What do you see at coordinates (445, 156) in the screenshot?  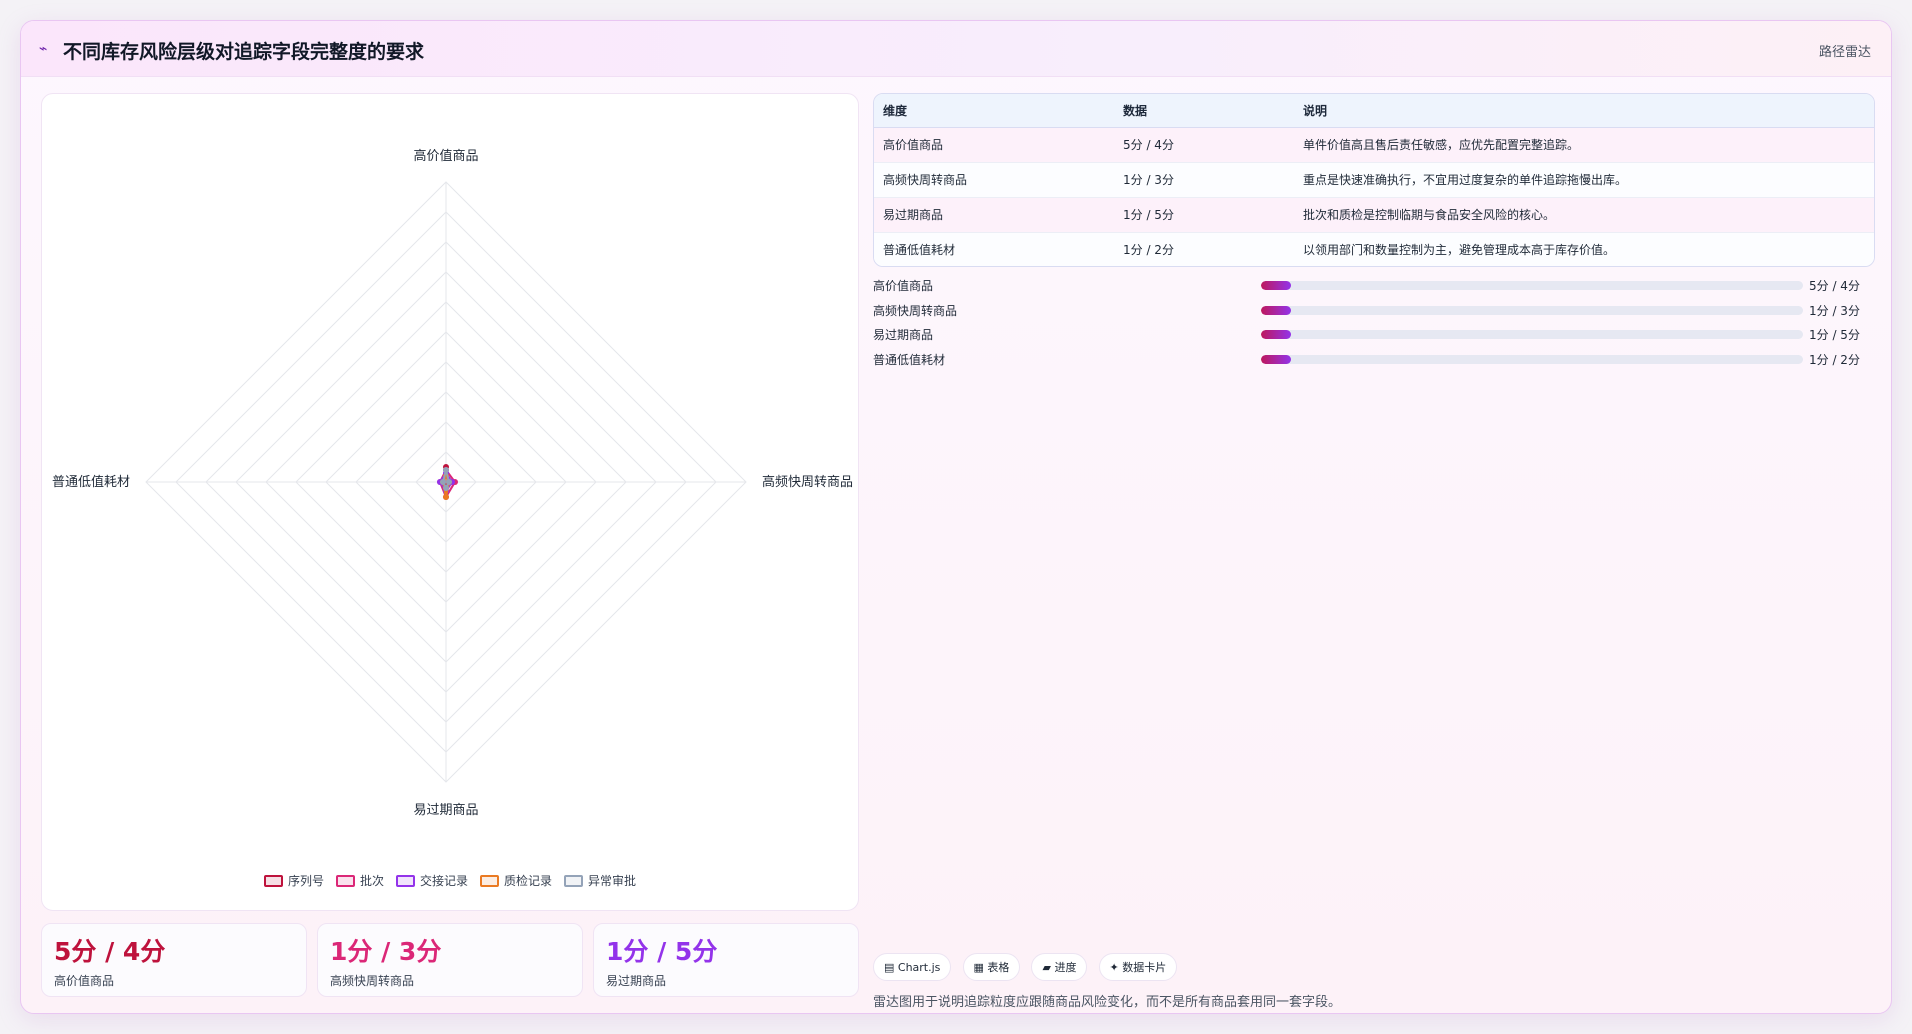 I see `radar-axis-label: 高价值商品` at bounding box center [445, 156].